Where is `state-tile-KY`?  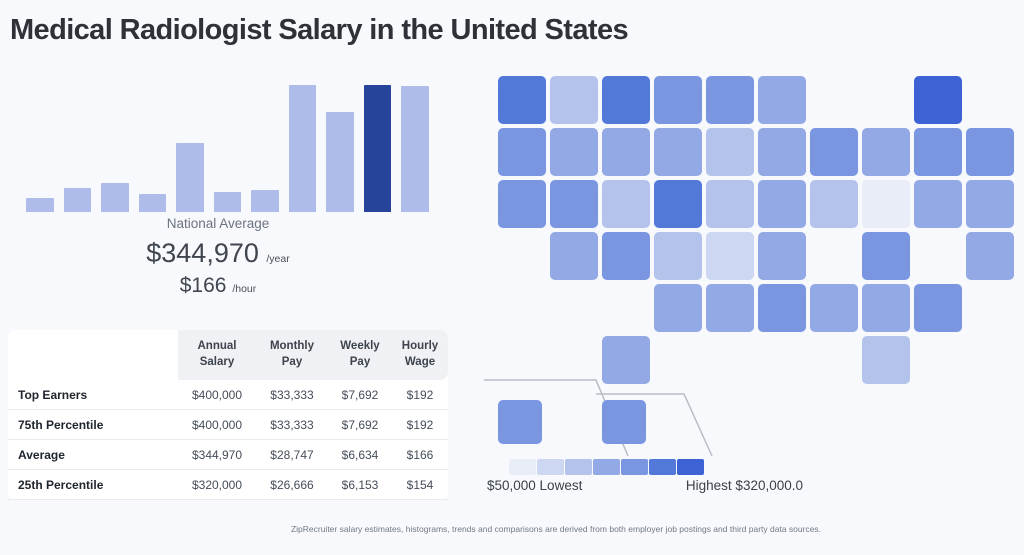
state-tile-KY is located at coordinates (834, 204).